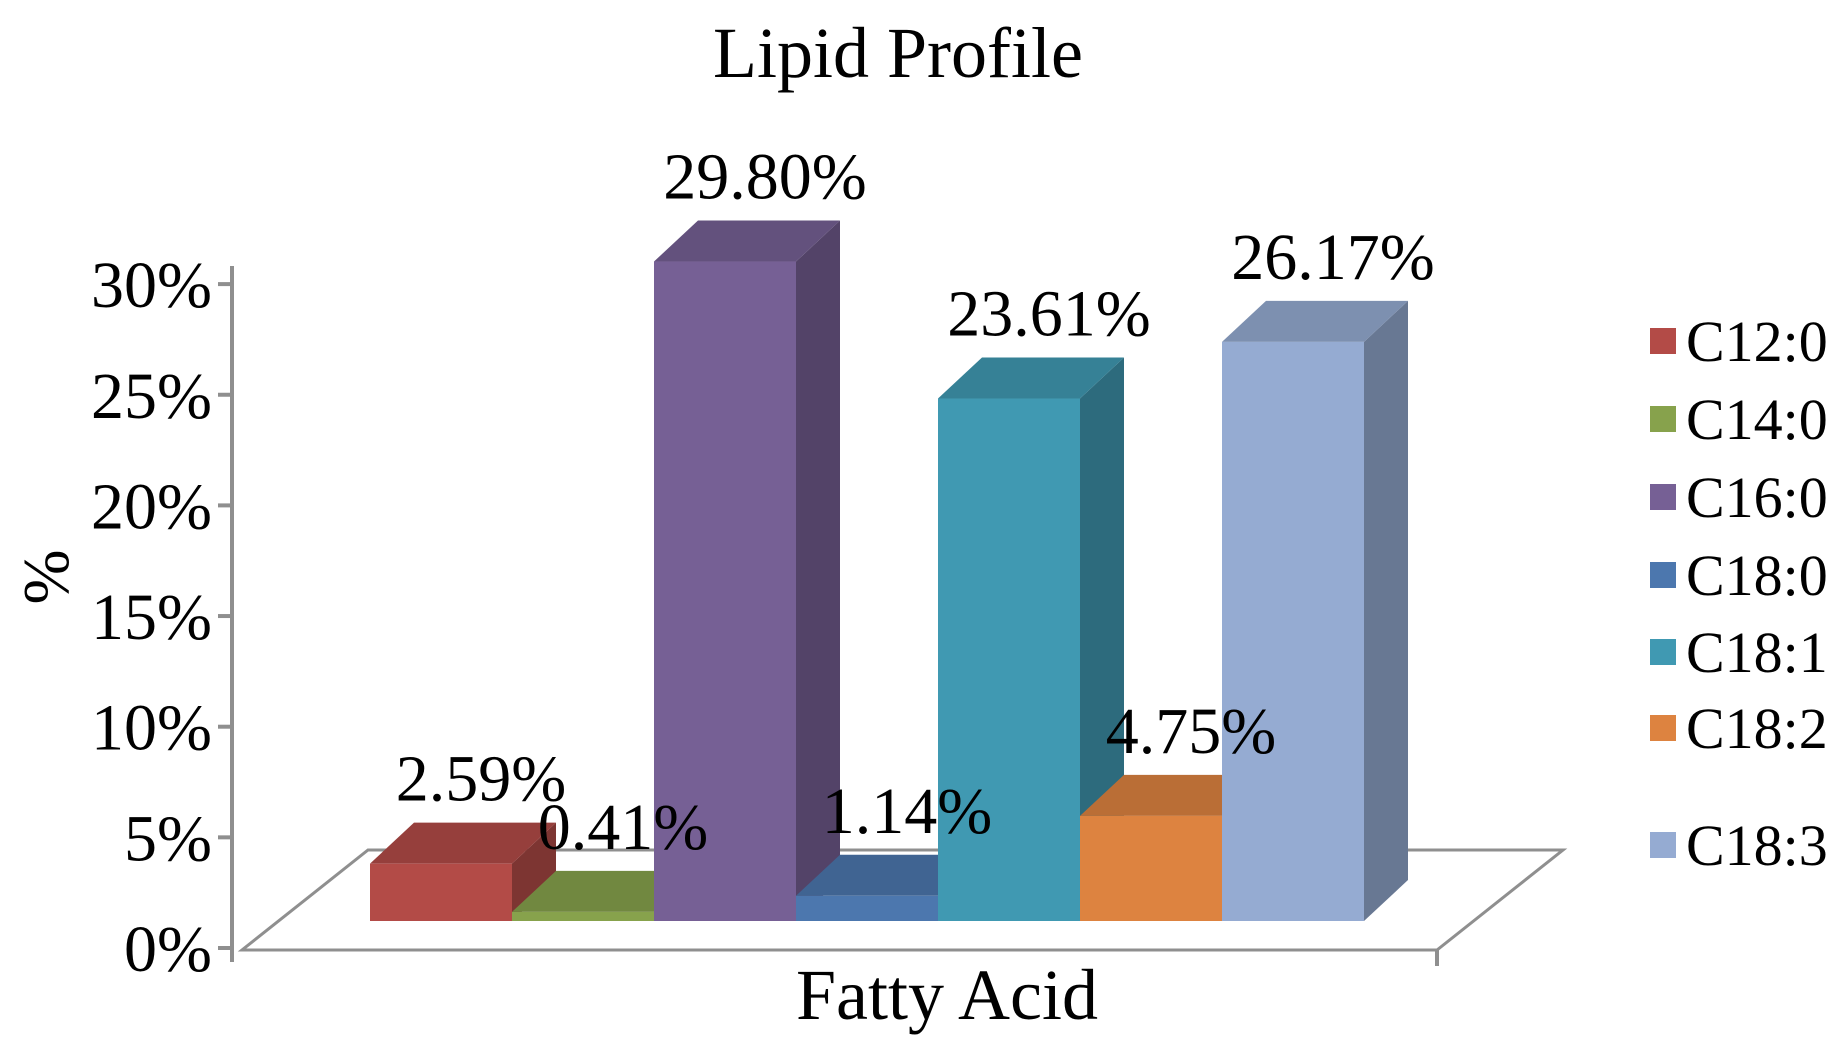 This screenshot has height=1042, width=1837. I want to click on bar-C16:0, so click(747, 570).